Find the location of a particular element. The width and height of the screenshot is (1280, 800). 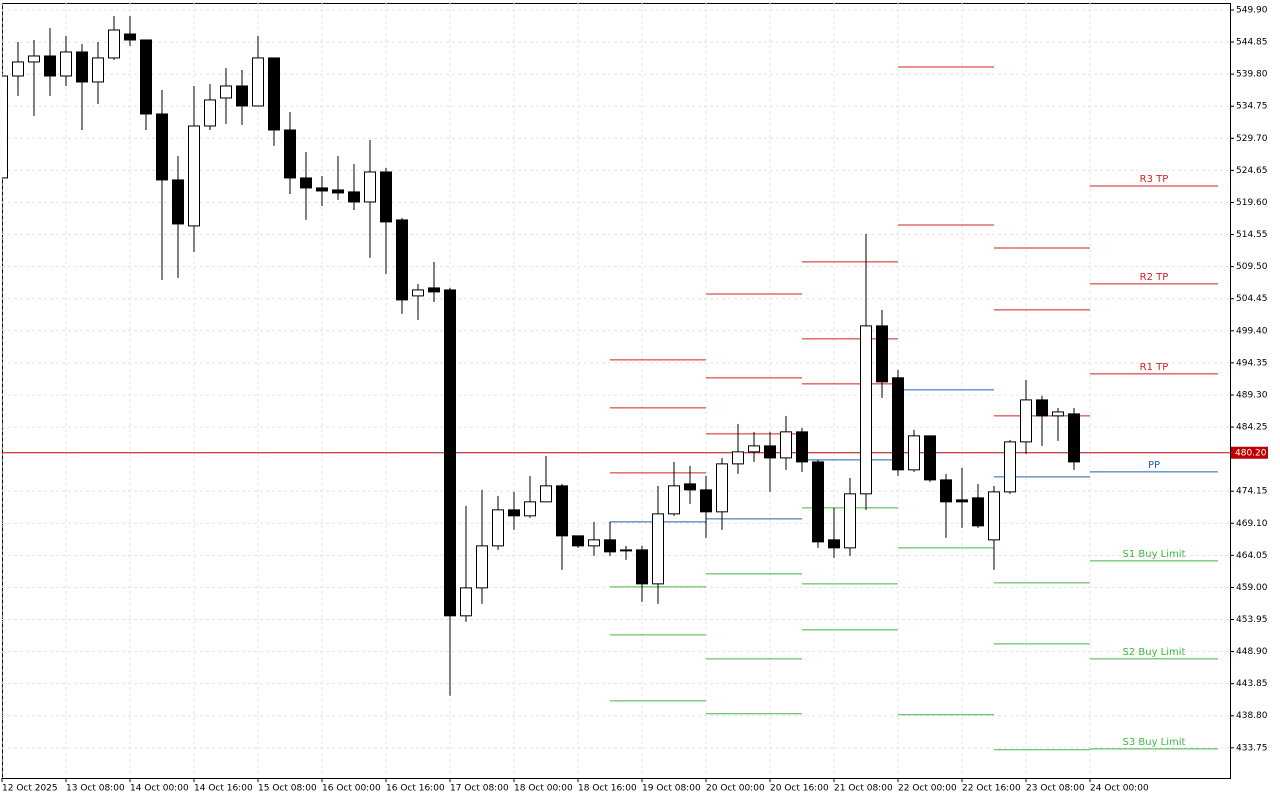

y-tick-label: 514.55 is located at coordinates (1252, 235).